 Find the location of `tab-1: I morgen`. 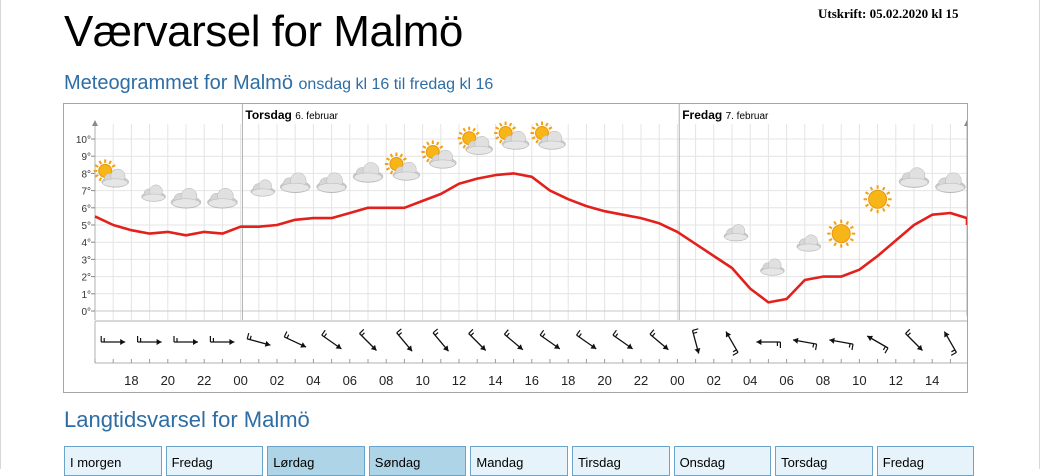

tab-1: I morgen is located at coordinates (113, 461).